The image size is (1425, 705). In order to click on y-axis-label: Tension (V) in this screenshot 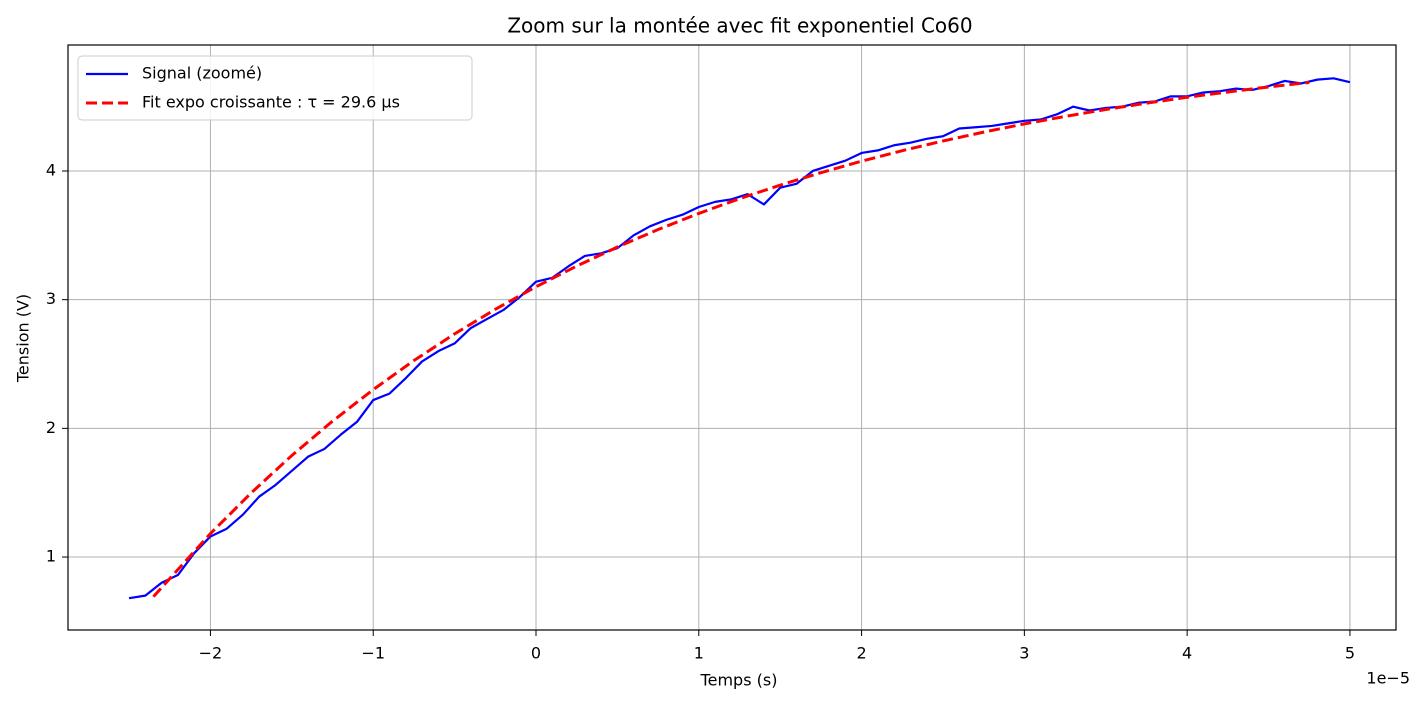, I will do `click(23, 338)`.